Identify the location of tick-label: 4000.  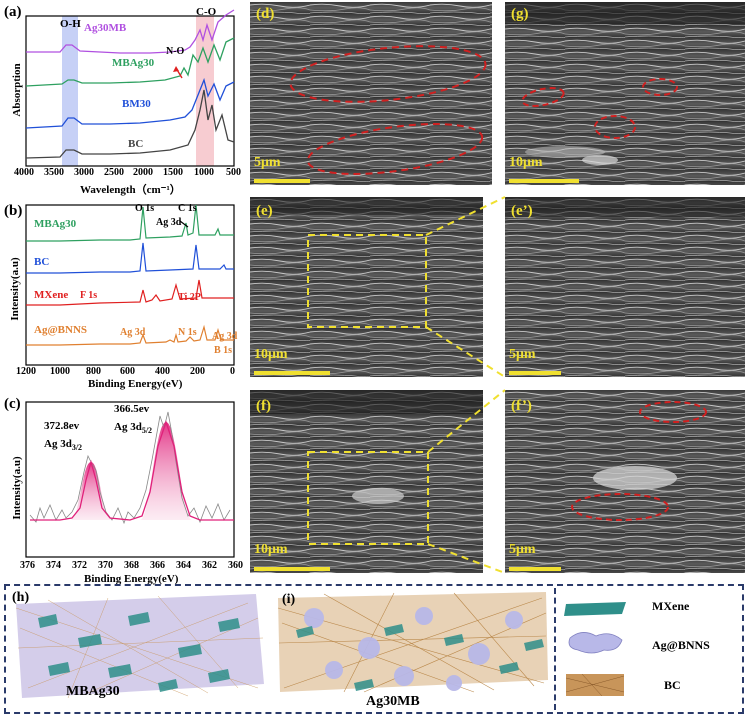
(24, 172).